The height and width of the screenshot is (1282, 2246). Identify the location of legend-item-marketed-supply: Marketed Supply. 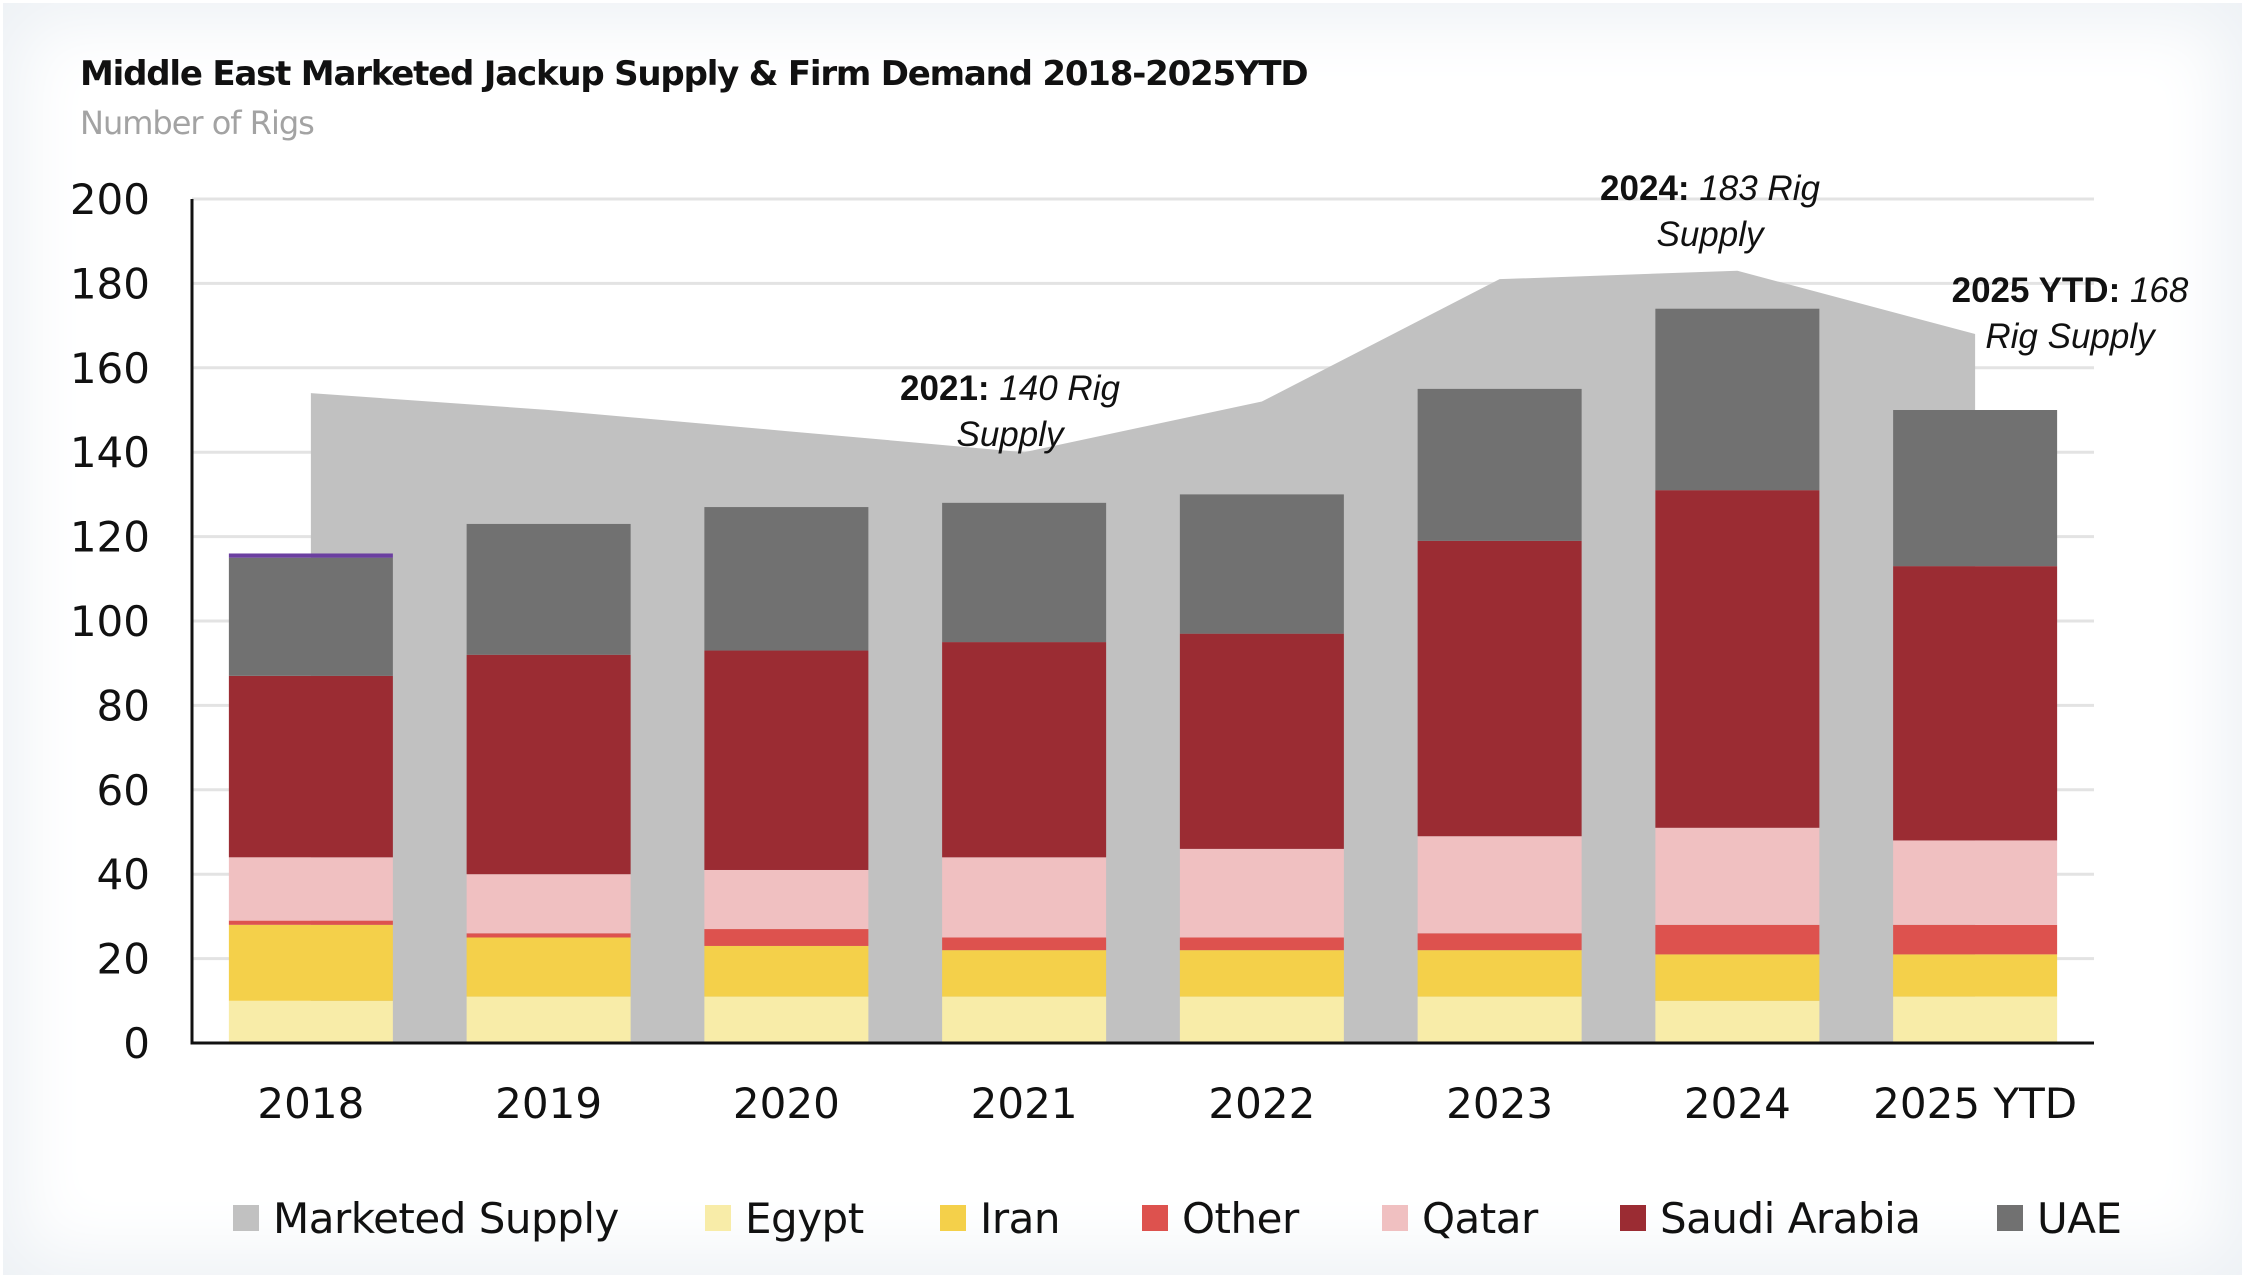
(426, 1218).